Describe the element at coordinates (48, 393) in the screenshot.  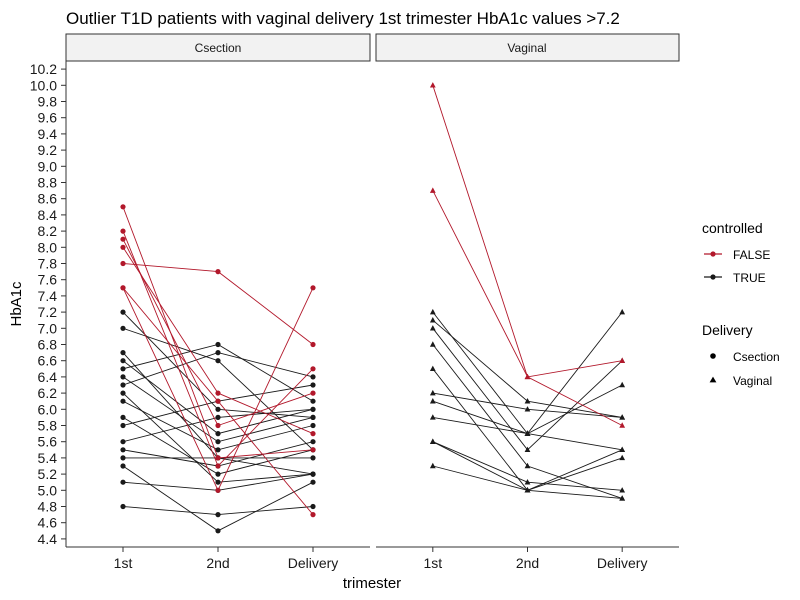
I see `y-tick-label: 6.2` at that location.